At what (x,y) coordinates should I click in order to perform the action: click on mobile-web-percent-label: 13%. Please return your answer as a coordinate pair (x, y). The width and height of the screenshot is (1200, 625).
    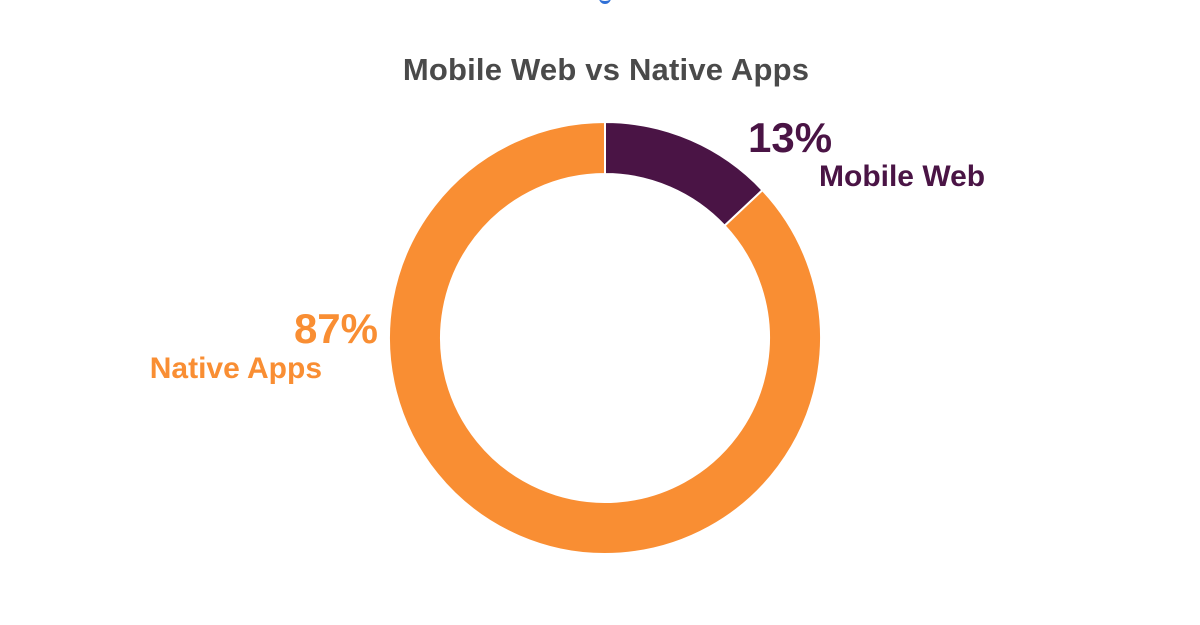
    Looking at the image, I should click on (790, 137).